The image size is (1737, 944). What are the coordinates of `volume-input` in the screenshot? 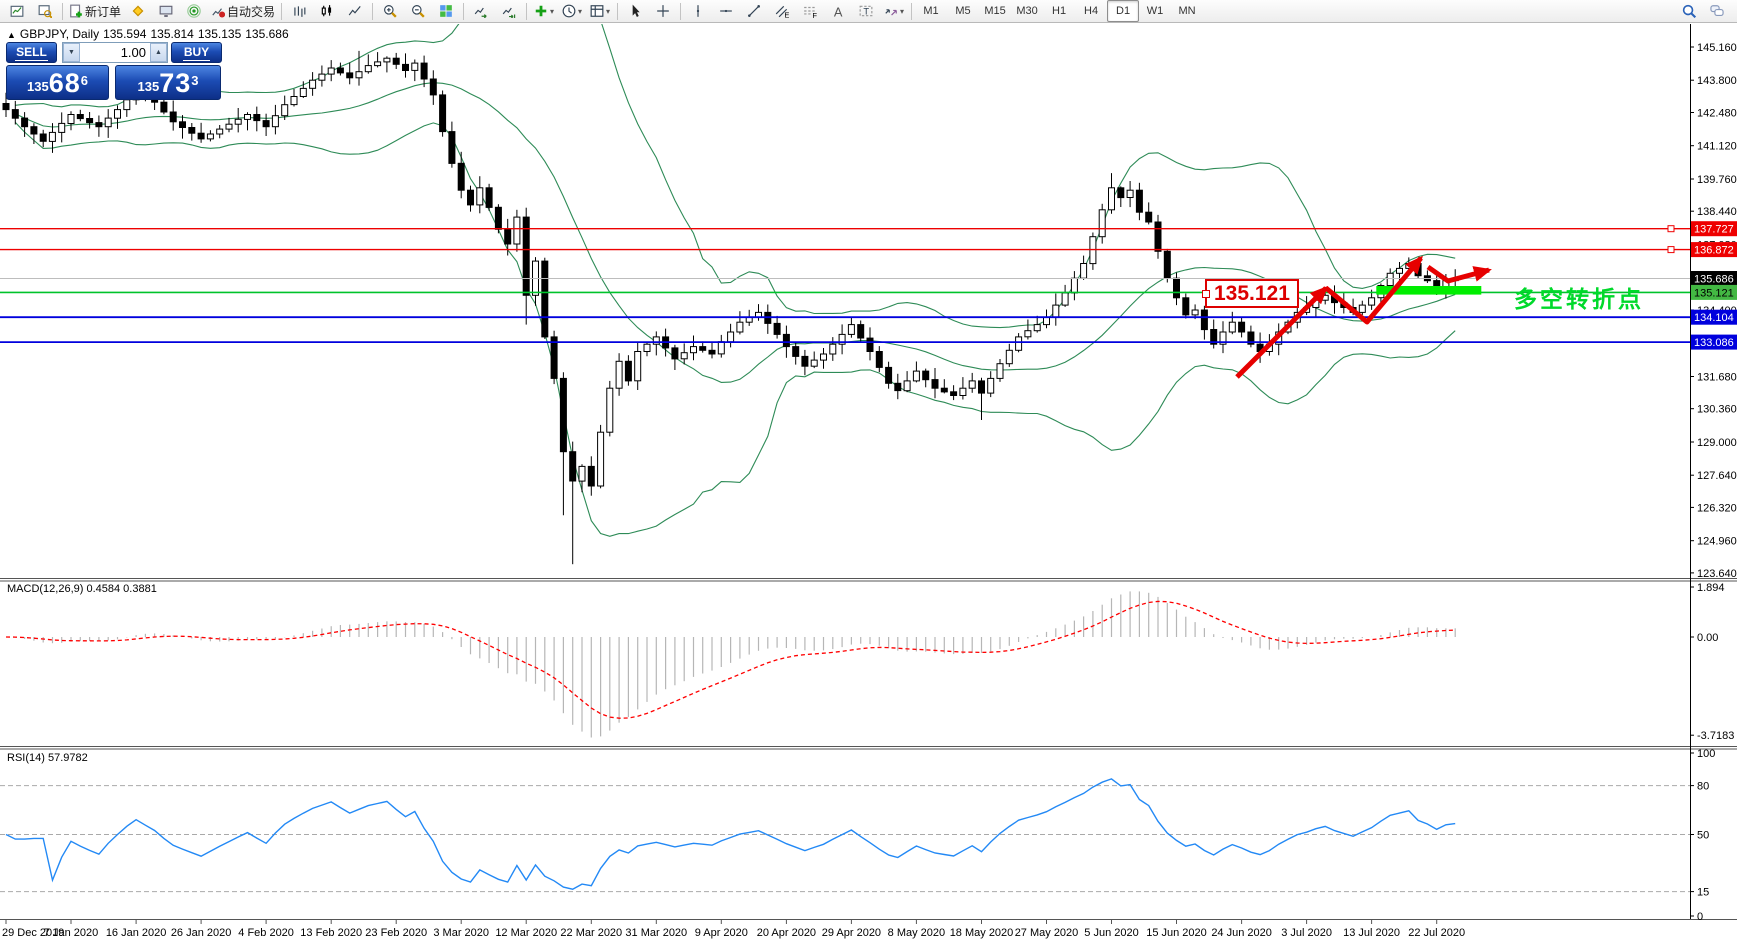 It's located at (115, 52).